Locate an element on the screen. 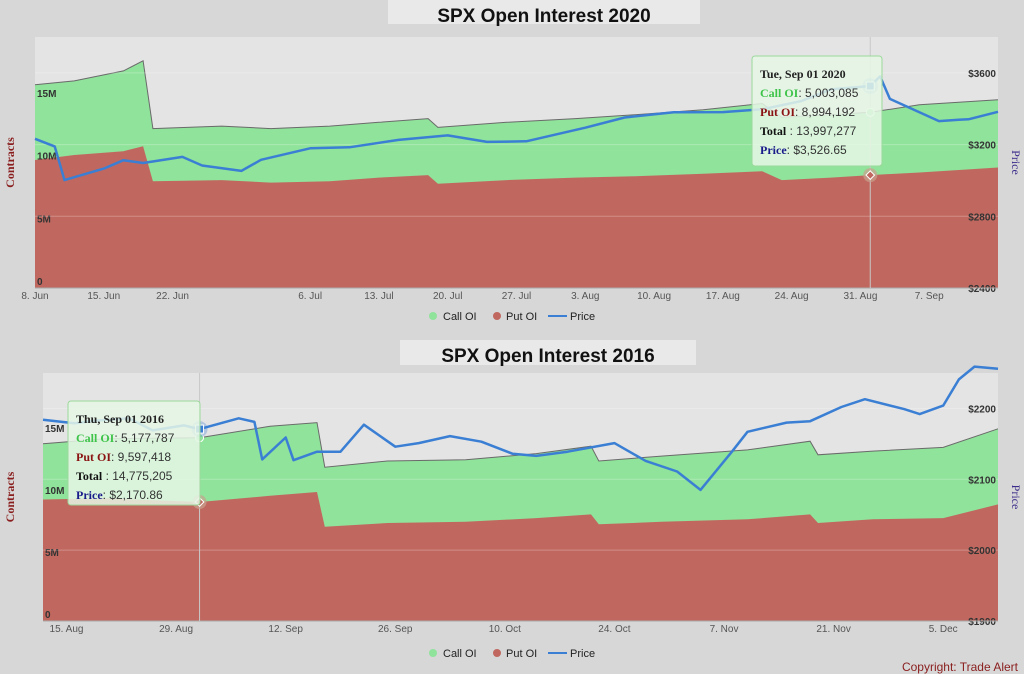 The width and height of the screenshot is (1024, 674). put-hover-marker is located at coordinates (870, 175).